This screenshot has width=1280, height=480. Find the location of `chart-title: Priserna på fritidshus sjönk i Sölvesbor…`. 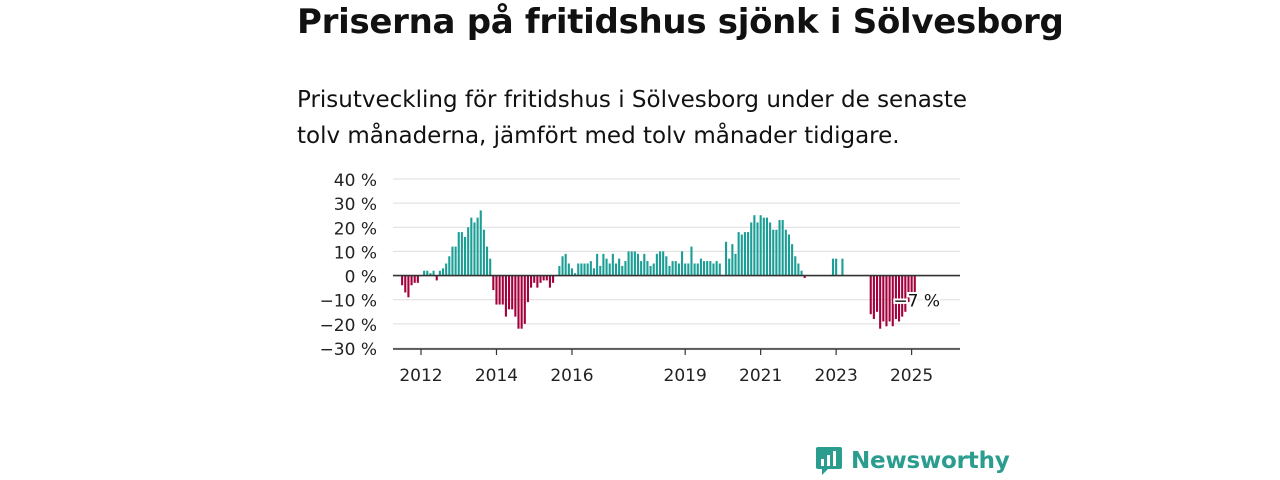

chart-title: Priserna på fritidshus sjönk i Sölvesbor… is located at coordinates (680, 22).